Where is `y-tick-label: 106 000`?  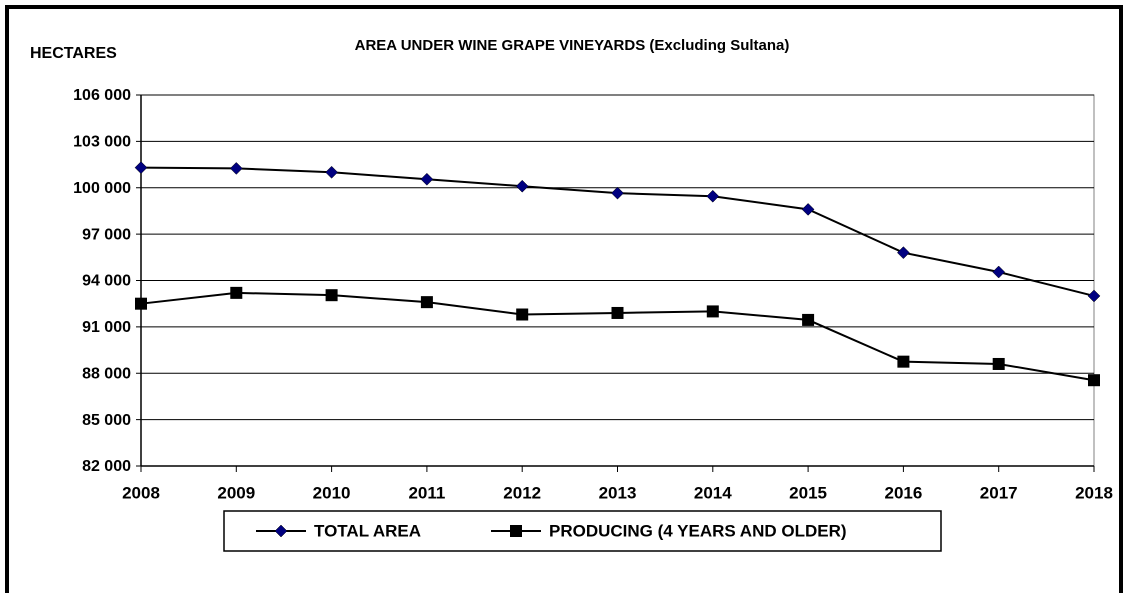 y-tick-label: 106 000 is located at coordinates (102, 95).